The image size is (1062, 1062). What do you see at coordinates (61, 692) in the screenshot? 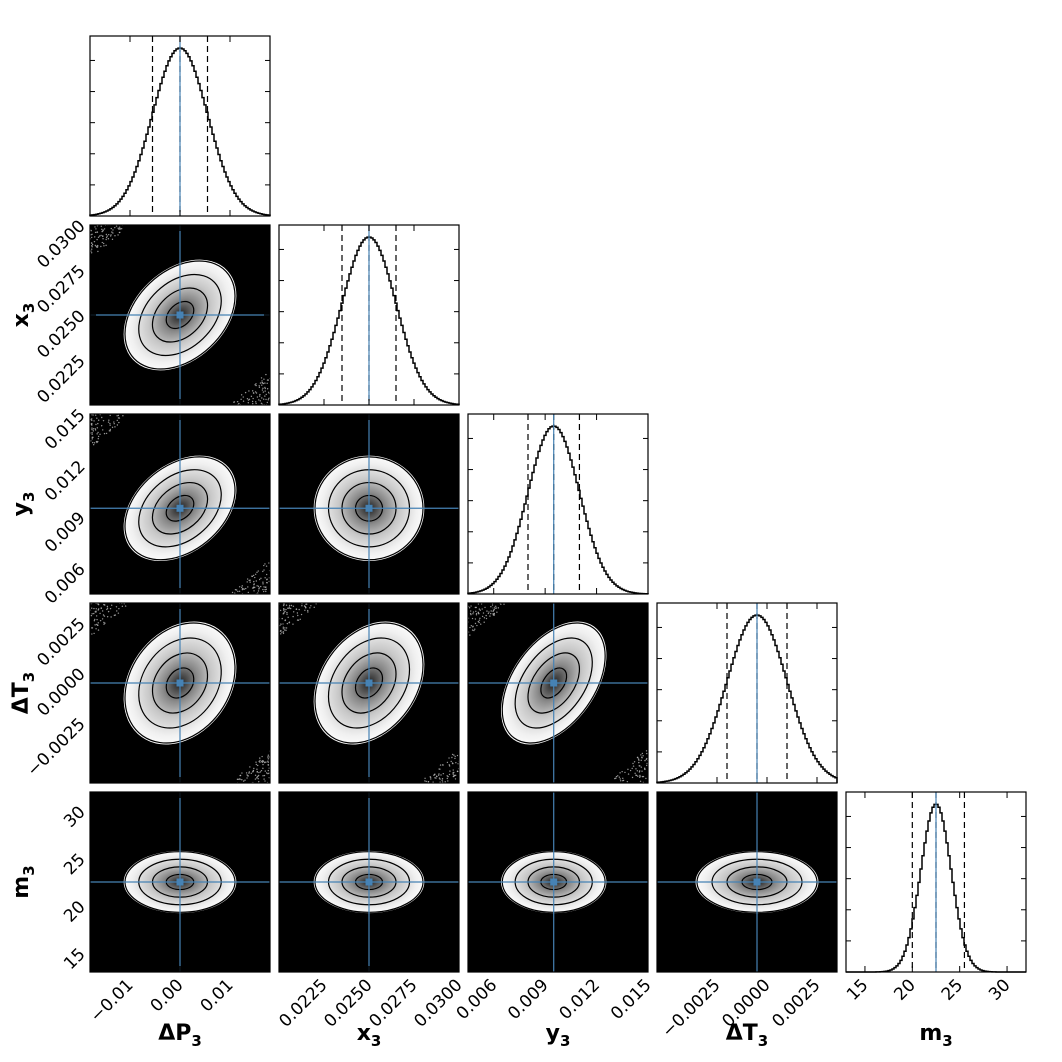
I see `y-tick-label-3-1: 0.0000` at bounding box center [61, 692].